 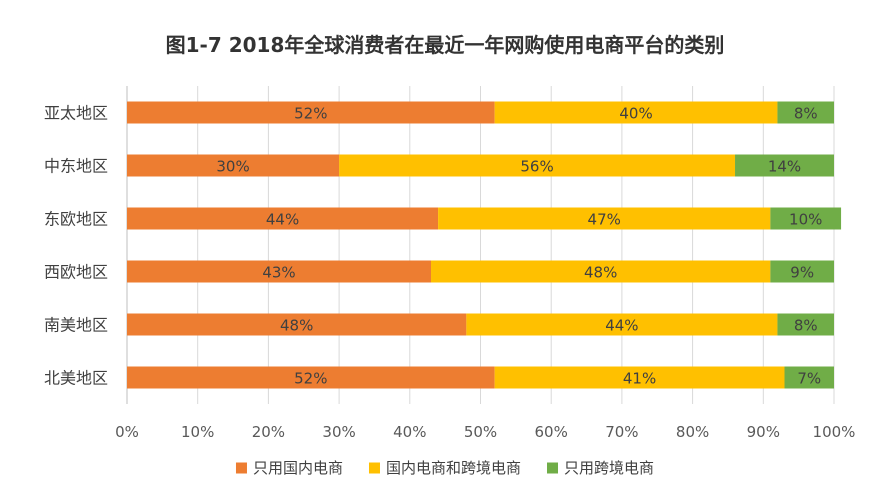 I want to click on data-label: 7%, so click(x=809, y=379).